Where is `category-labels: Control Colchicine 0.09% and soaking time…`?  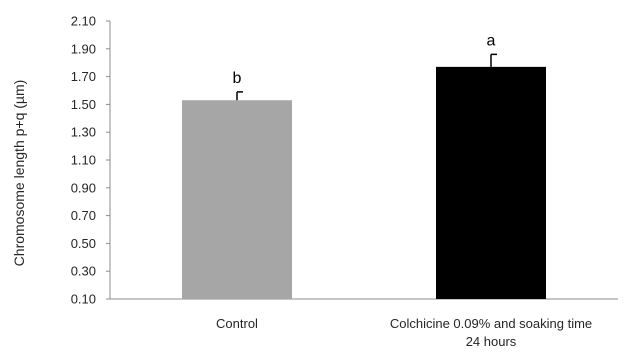
category-labels: Control Colchicine 0.09% and soaking time… is located at coordinates (404, 332).